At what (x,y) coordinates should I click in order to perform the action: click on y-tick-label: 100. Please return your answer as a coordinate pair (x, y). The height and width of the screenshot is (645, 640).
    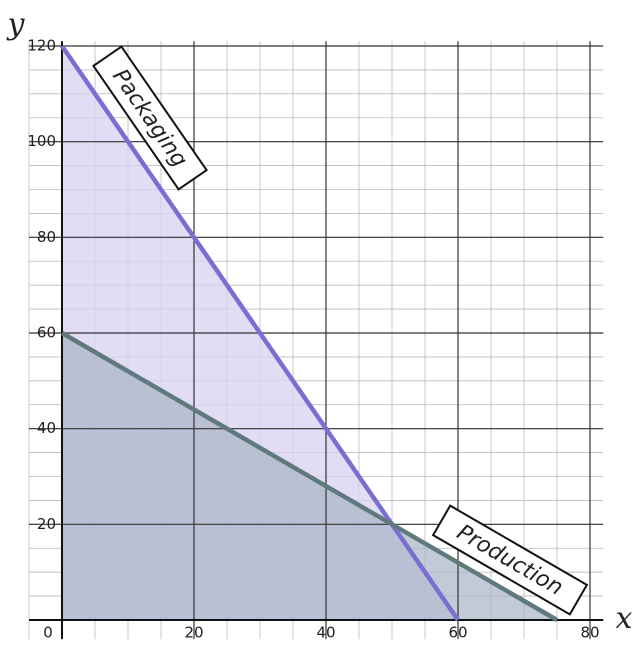
    Looking at the image, I should click on (41, 141).